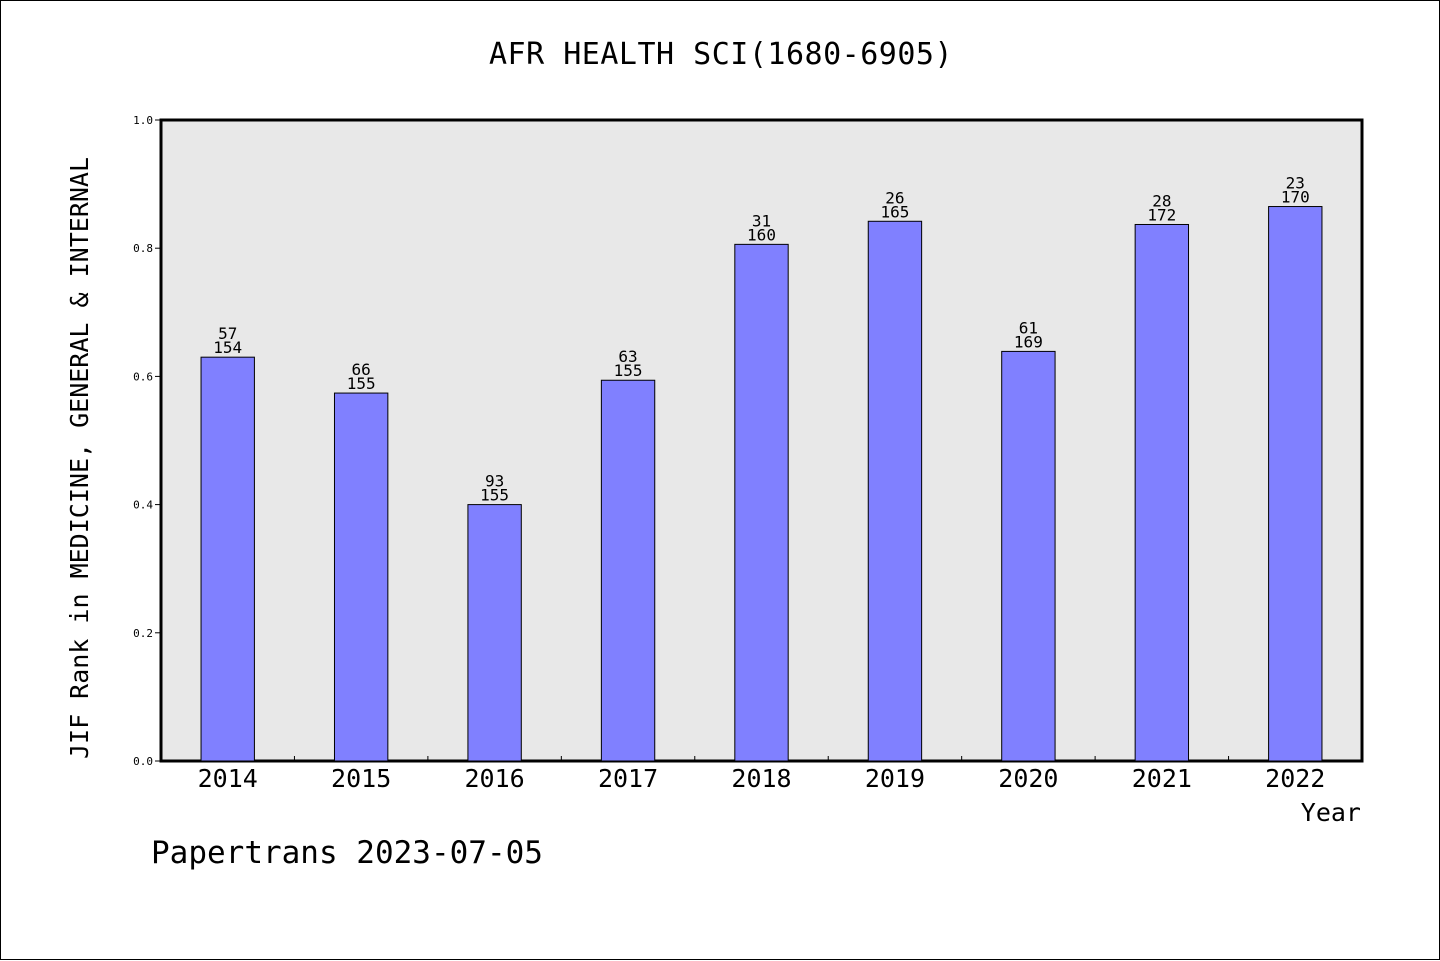  I want to click on y-tick-label: 1.0, so click(143, 120).